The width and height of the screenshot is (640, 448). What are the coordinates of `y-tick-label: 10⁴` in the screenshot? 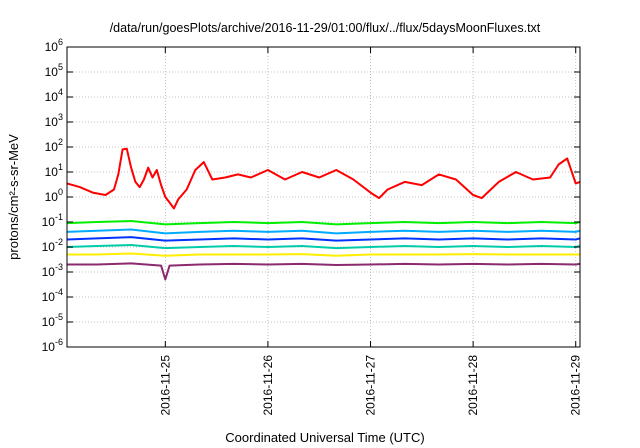 It's located at (54, 95).